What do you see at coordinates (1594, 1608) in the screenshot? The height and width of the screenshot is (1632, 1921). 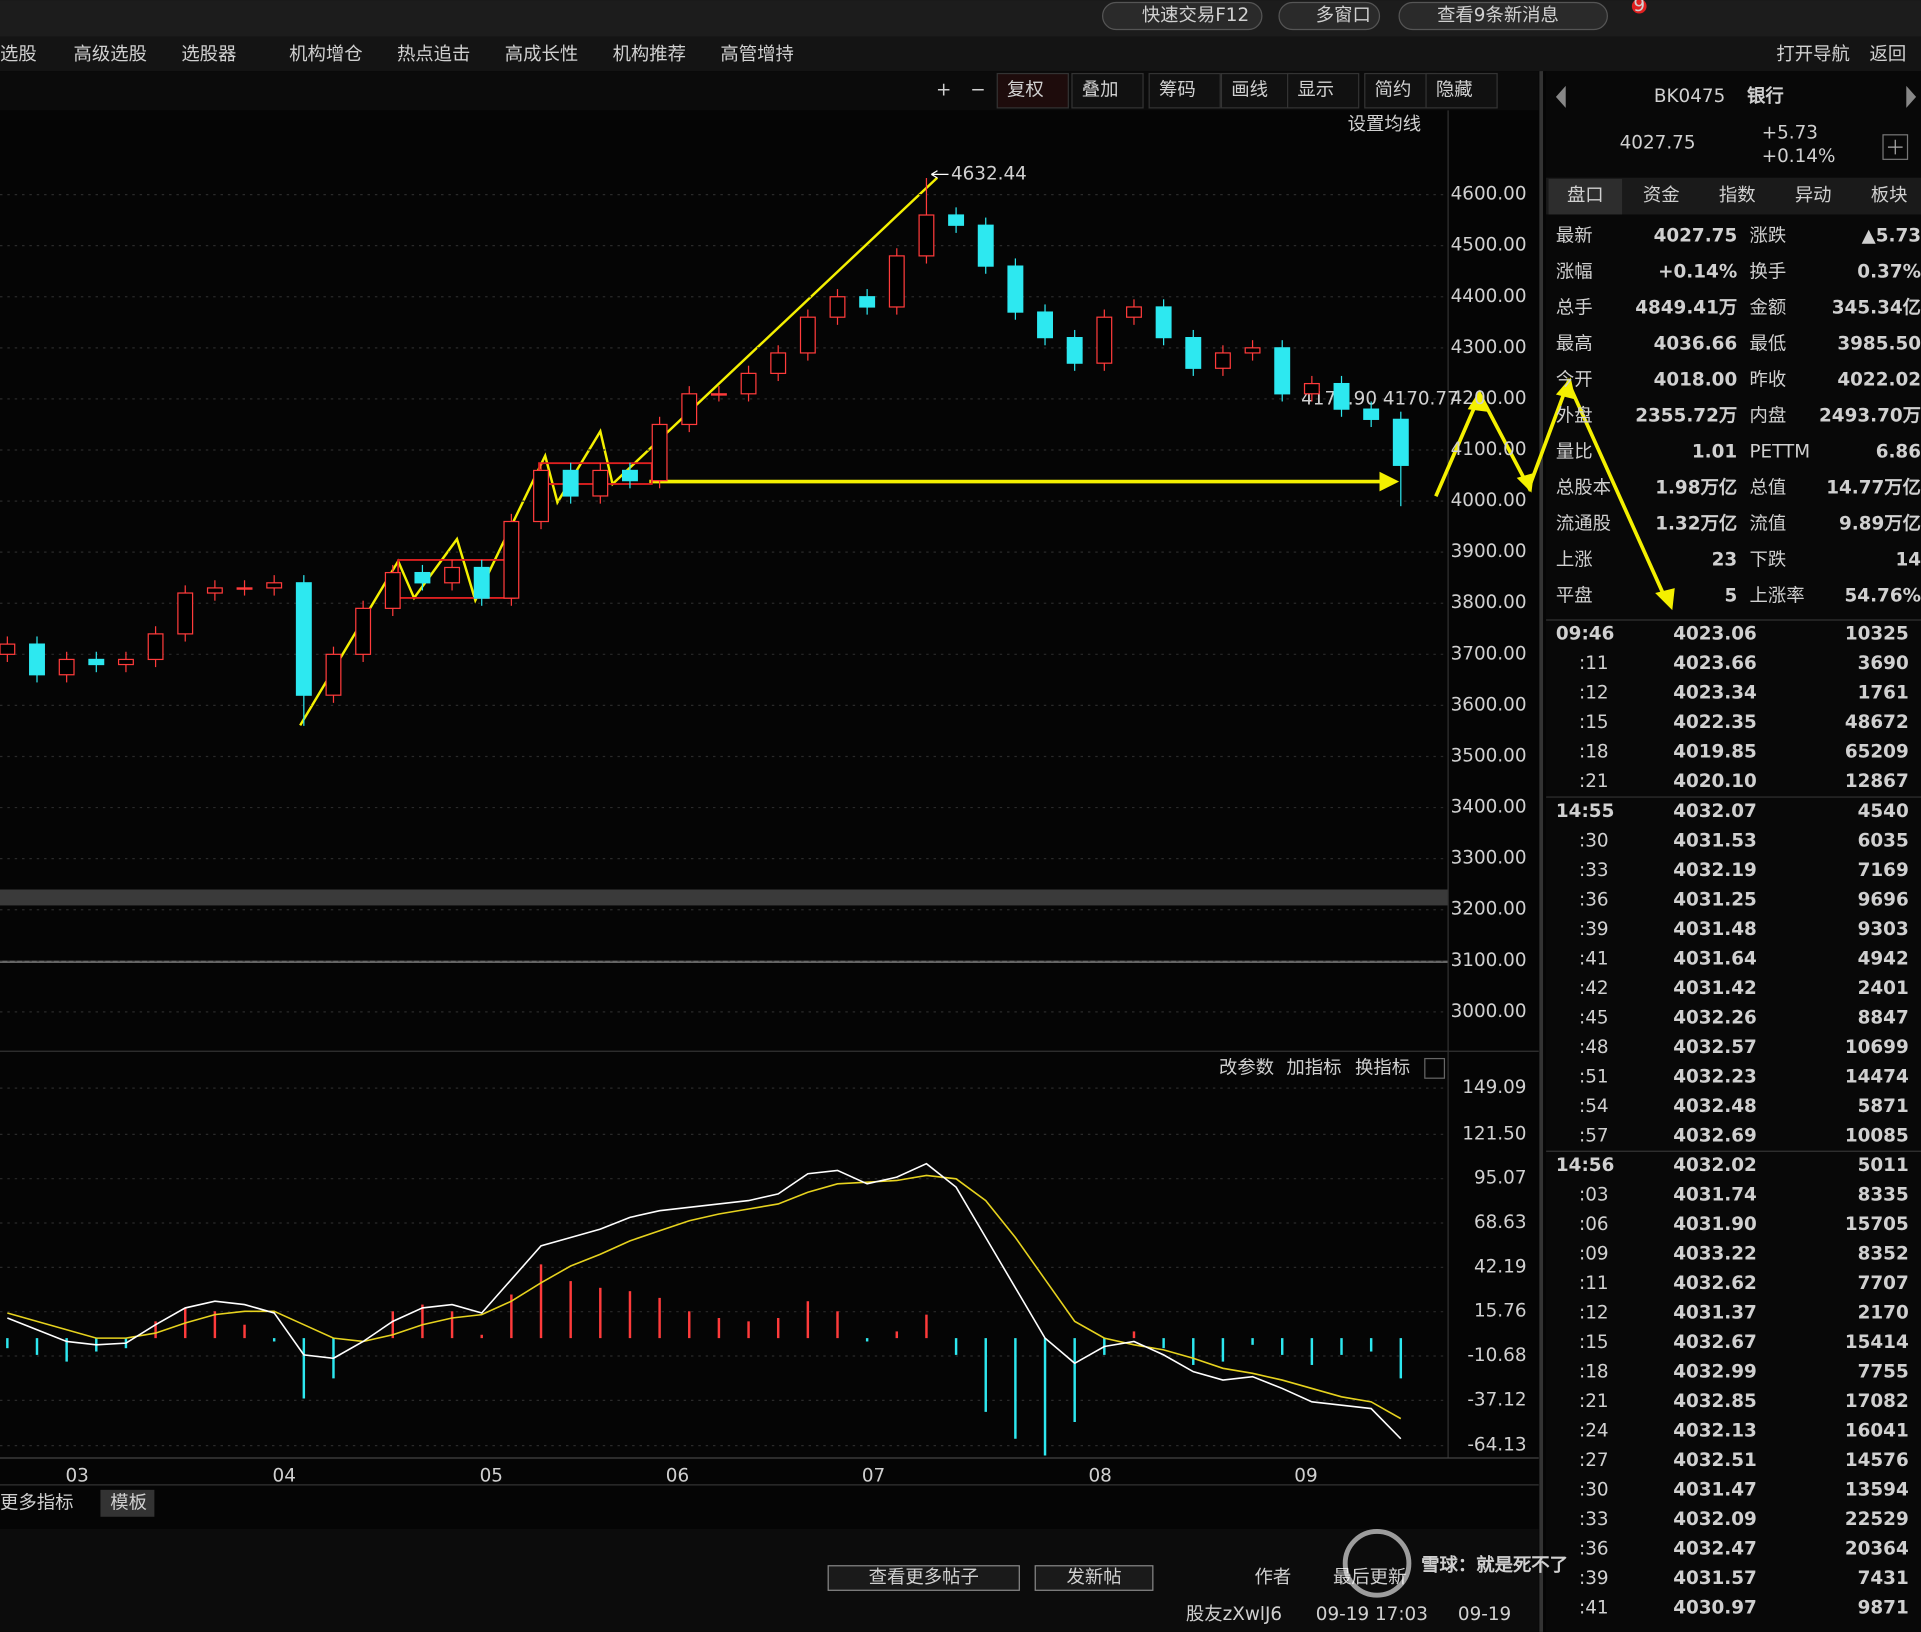 I see `trade-time: :41` at bounding box center [1594, 1608].